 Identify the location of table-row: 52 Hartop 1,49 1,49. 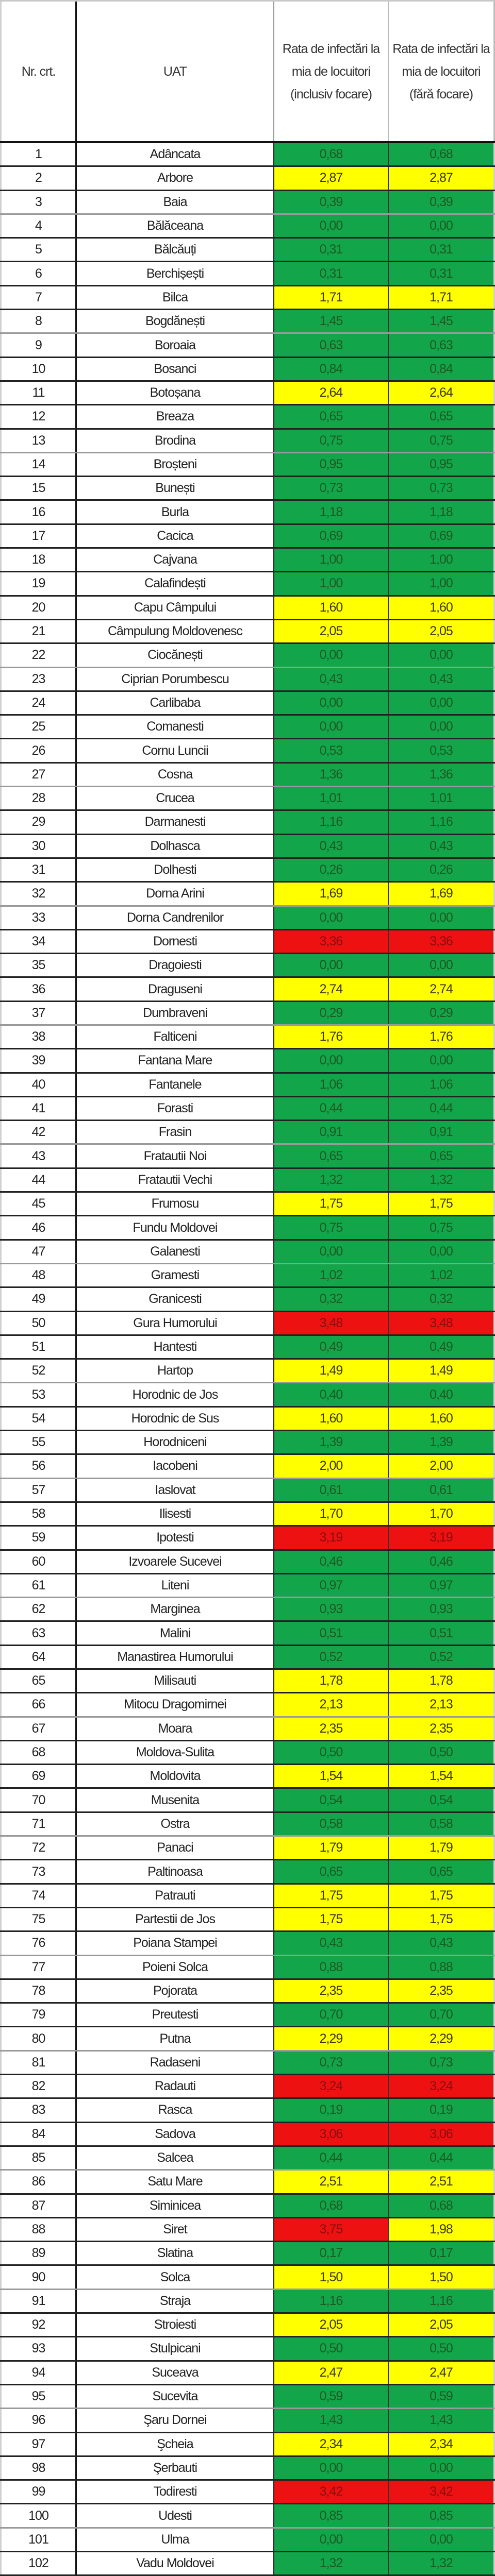
(247, 1372).